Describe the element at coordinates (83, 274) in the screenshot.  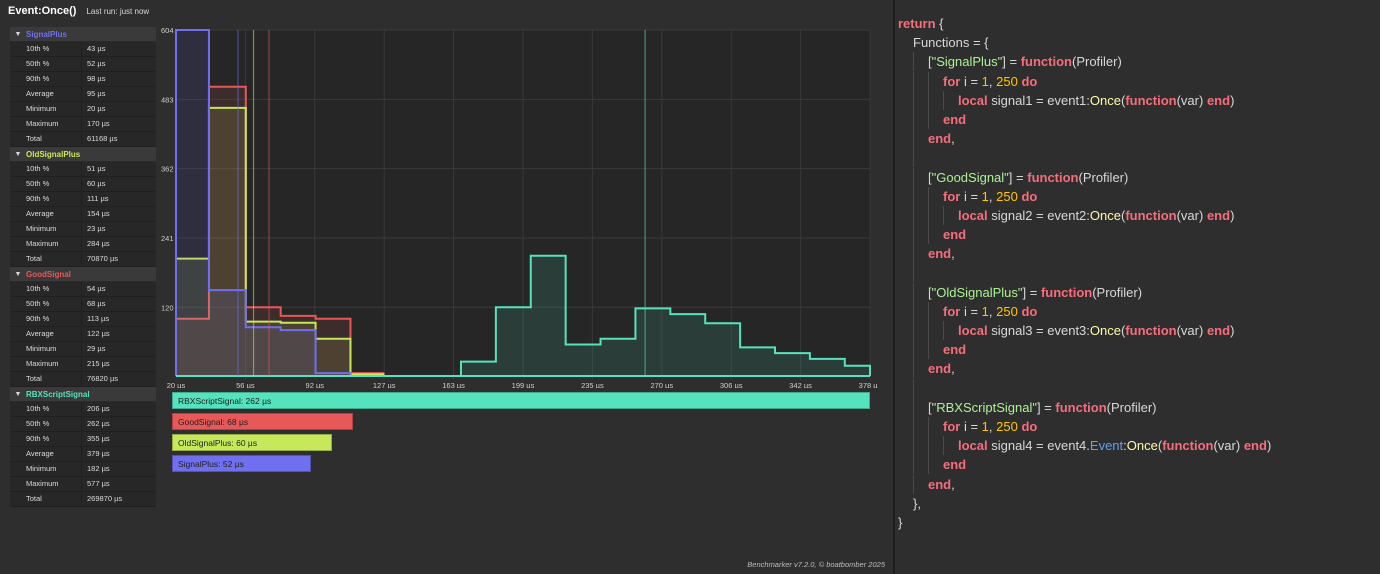
I see `stats-group-header: ▼ GoodSignal` at that location.